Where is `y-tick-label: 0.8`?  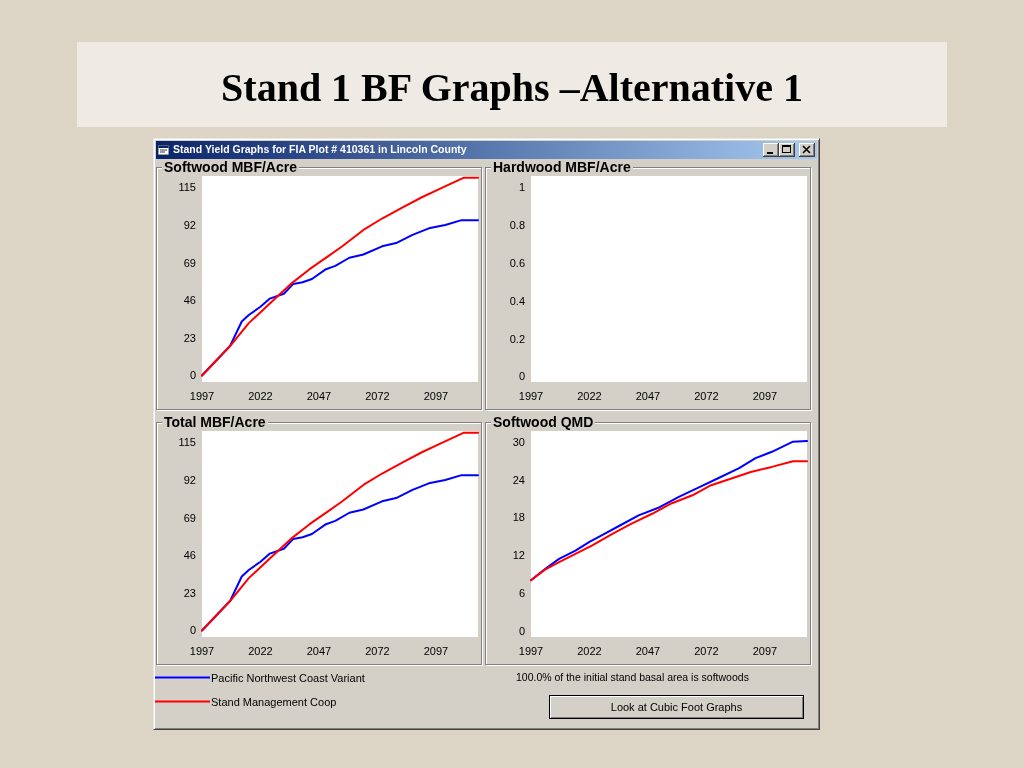
y-tick-label: 0.8 is located at coordinates (517, 225).